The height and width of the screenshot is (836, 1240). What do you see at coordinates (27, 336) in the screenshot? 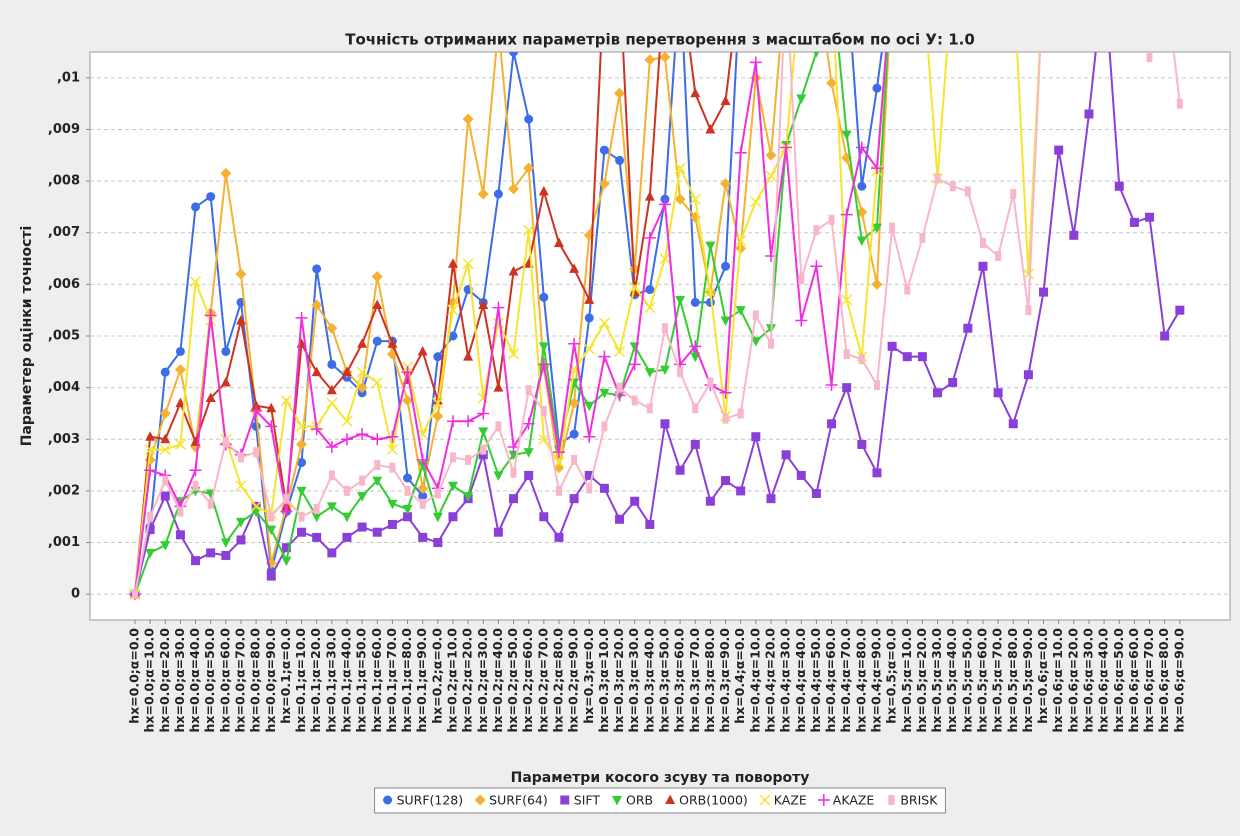
I see `y-axis-label: Параметер оцінки точності` at bounding box center [27, 336].